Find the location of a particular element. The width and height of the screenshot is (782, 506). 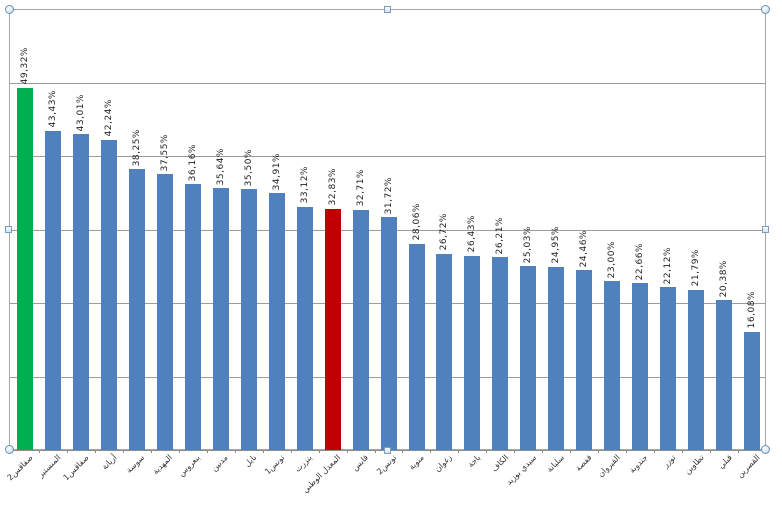

bar-value-label: 24,95% is located at coordinates (556, 245).